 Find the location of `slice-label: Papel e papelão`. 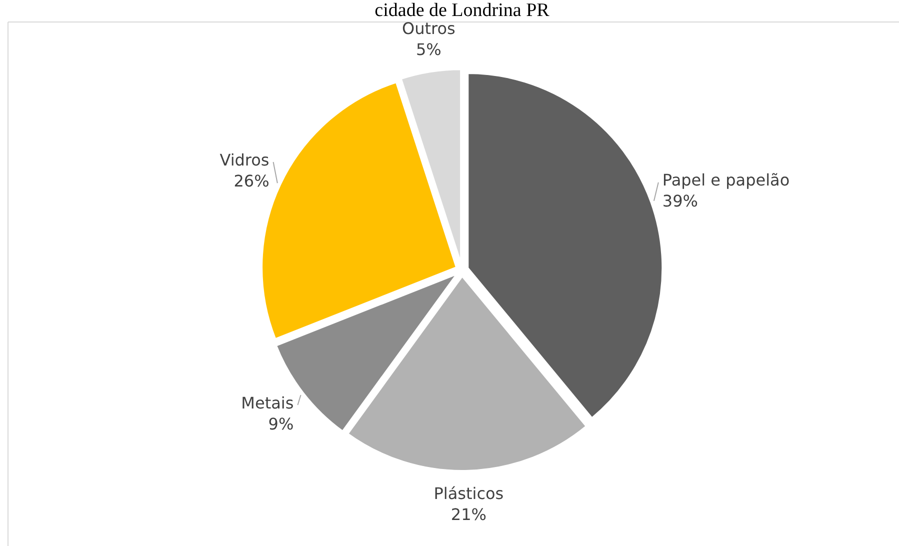

slice-label: Papel e papelão is located at coordinates (726, 180).